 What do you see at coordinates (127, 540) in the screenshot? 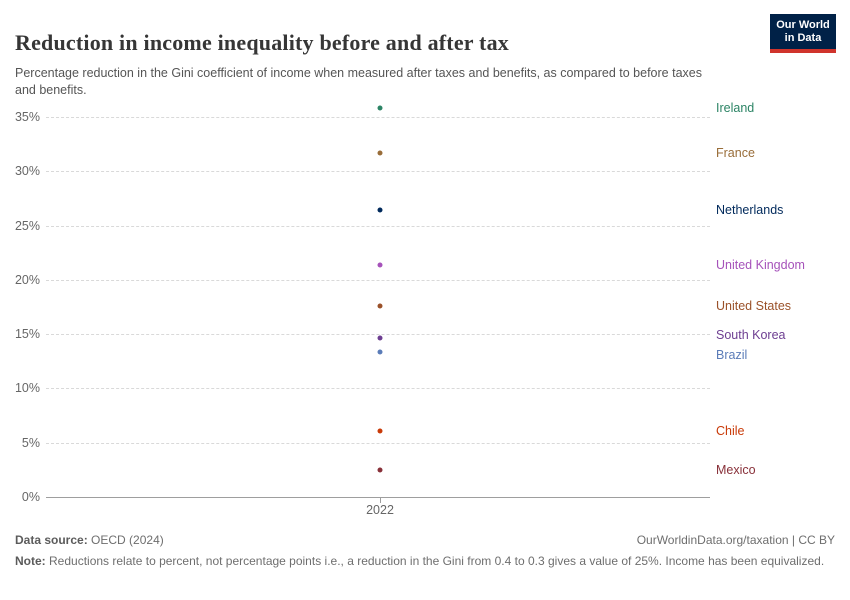
I see `data-source-value: OECD (2024)` at bounding box center [127, 540].